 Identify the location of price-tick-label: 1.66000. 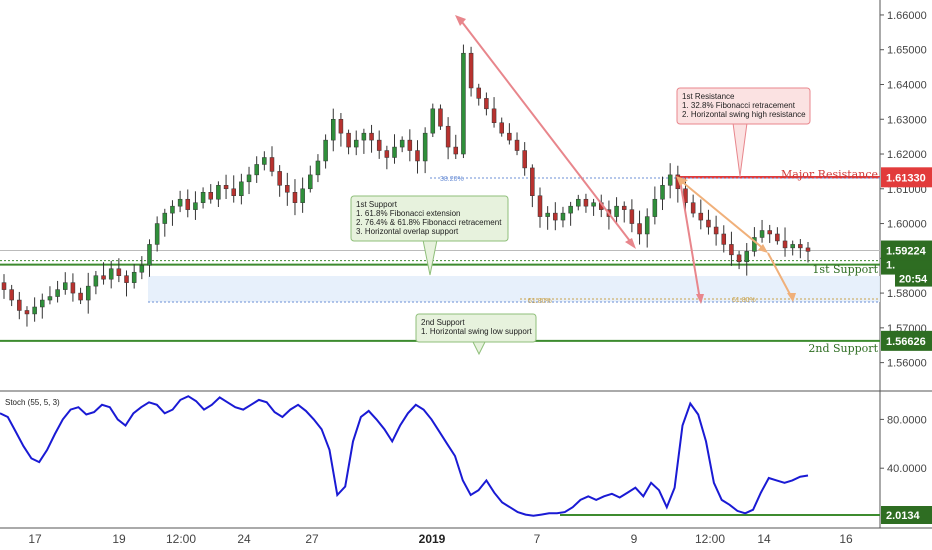
(907, 16).